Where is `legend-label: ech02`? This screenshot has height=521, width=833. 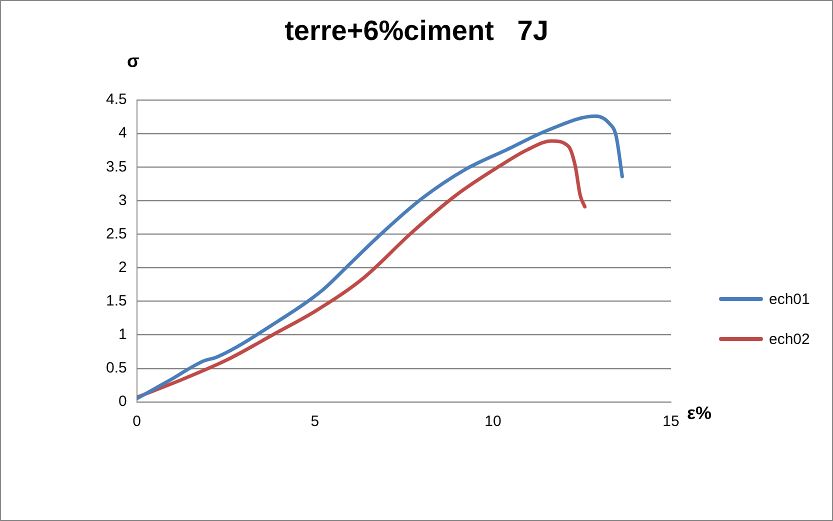
legend-label: ech02 is located at coordinates (789, 339).